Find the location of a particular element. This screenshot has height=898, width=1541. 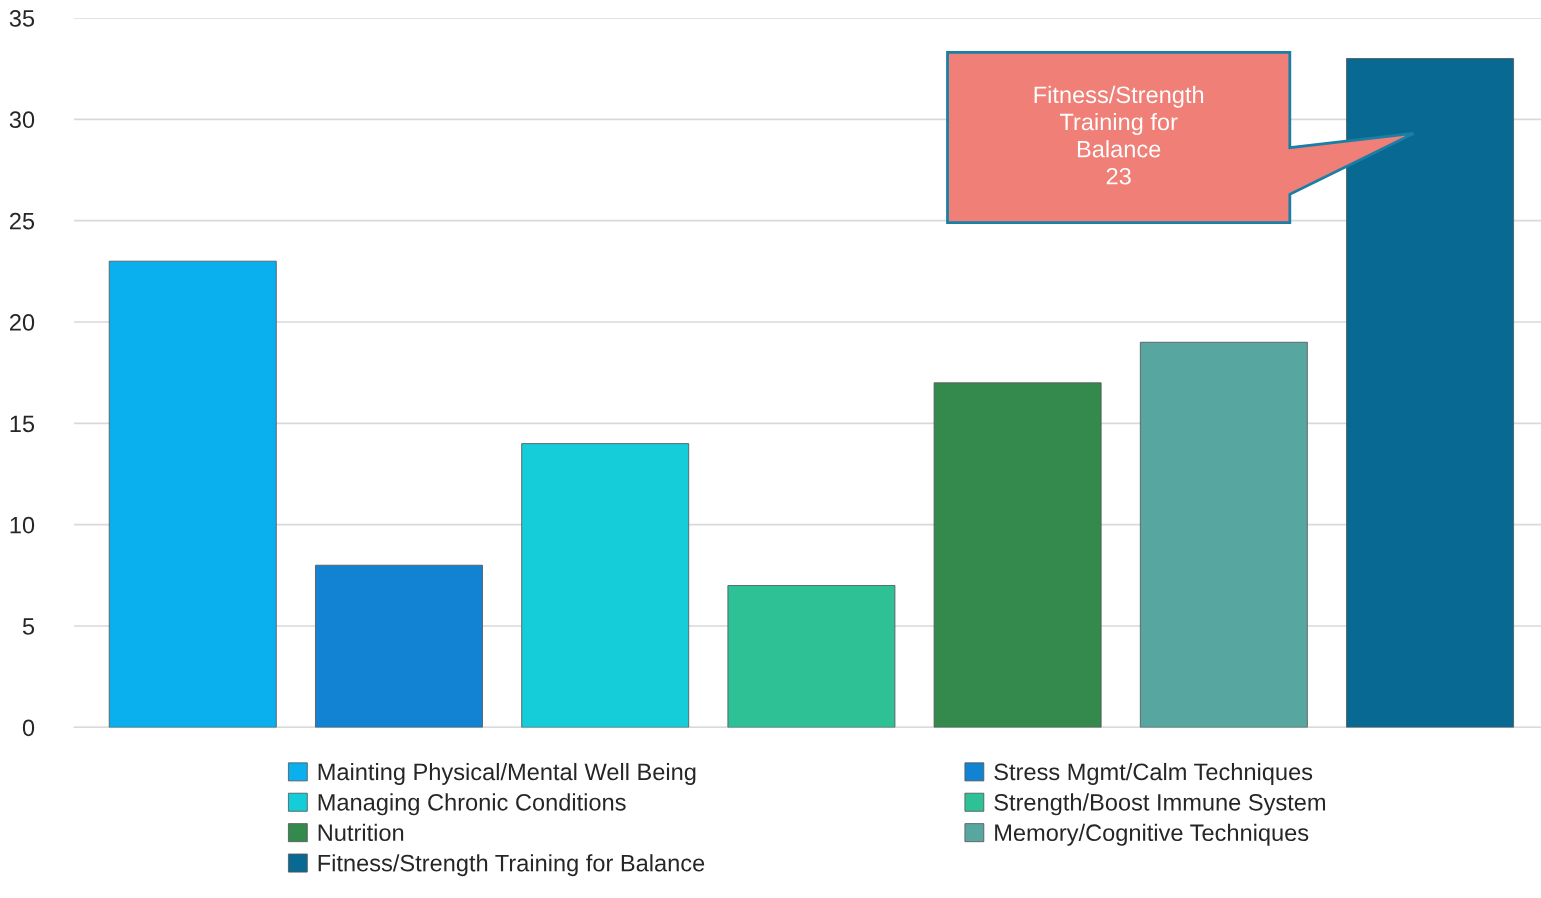

y-tick-label: 25 is located at coordinates (22, 221).